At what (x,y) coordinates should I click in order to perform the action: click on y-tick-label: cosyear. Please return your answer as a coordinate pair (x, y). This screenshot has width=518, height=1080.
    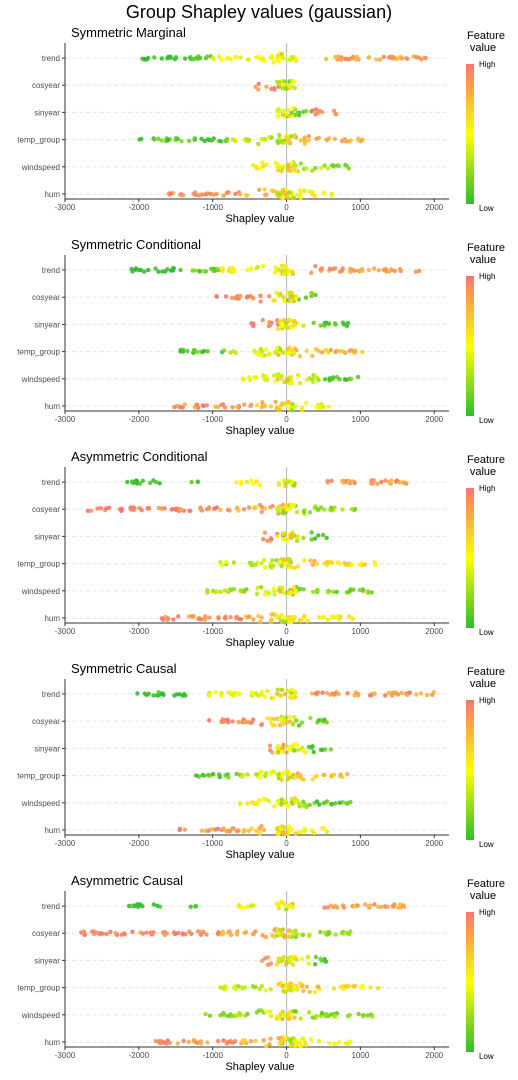
    Looking at the image, I should click on (46, 85).